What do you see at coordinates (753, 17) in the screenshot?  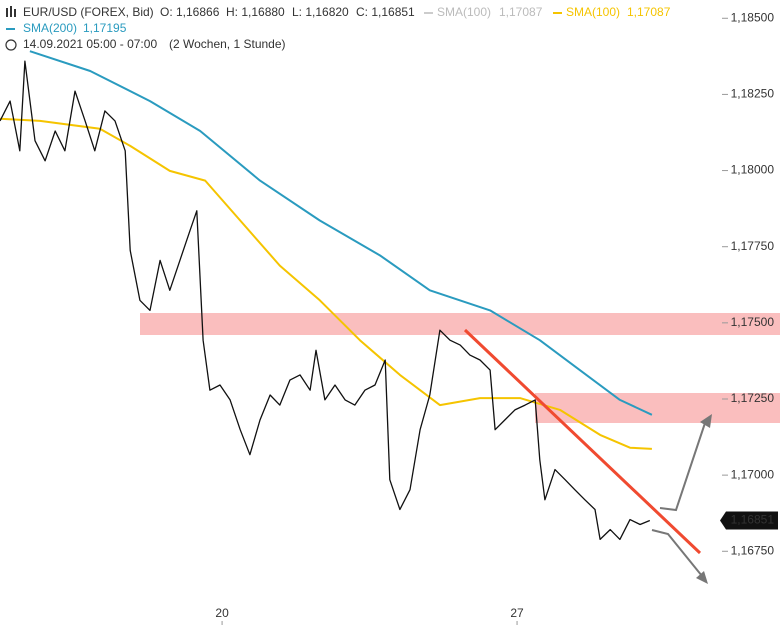 I see `y-tick-label: 1,18500` at bounding box center [753, 17].